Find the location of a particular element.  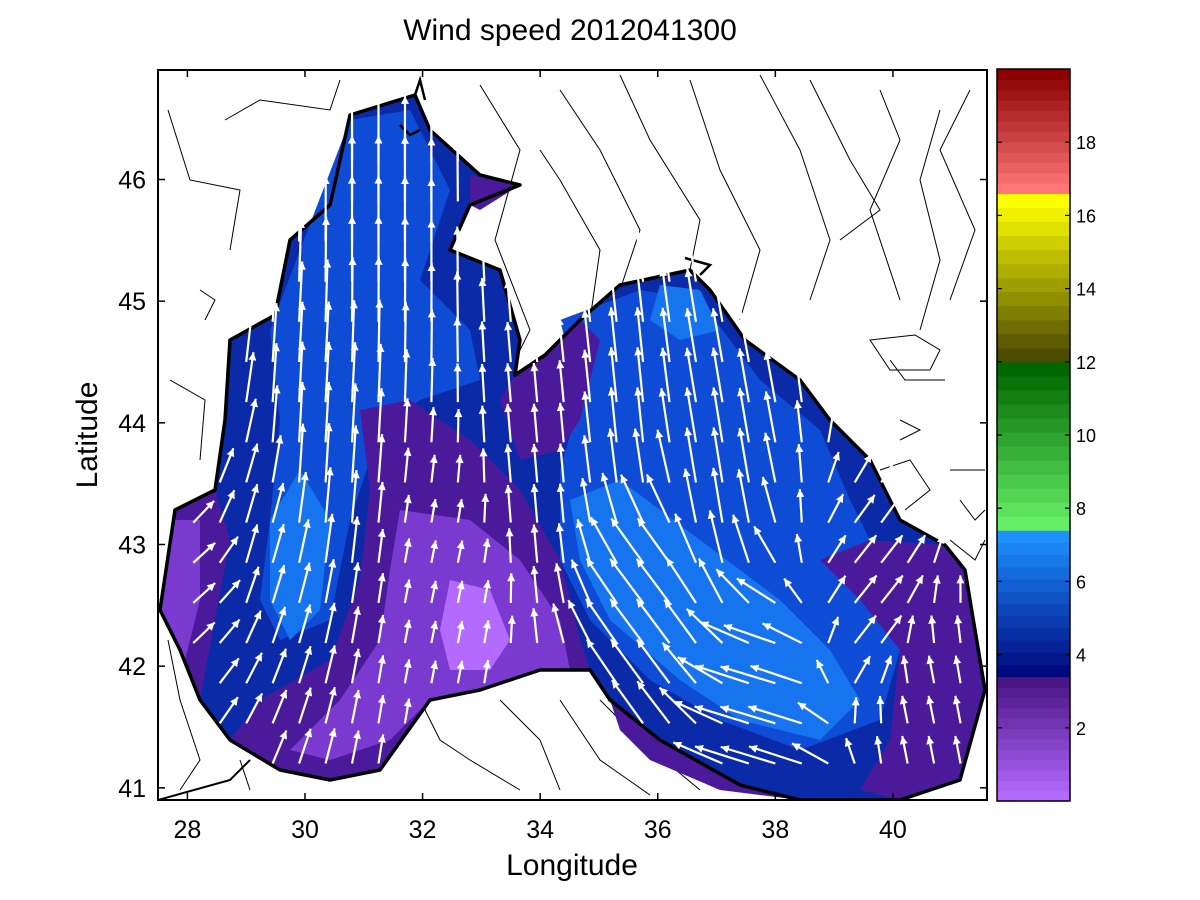

x-tick-label: 40 is located at coordinates (893, 830).